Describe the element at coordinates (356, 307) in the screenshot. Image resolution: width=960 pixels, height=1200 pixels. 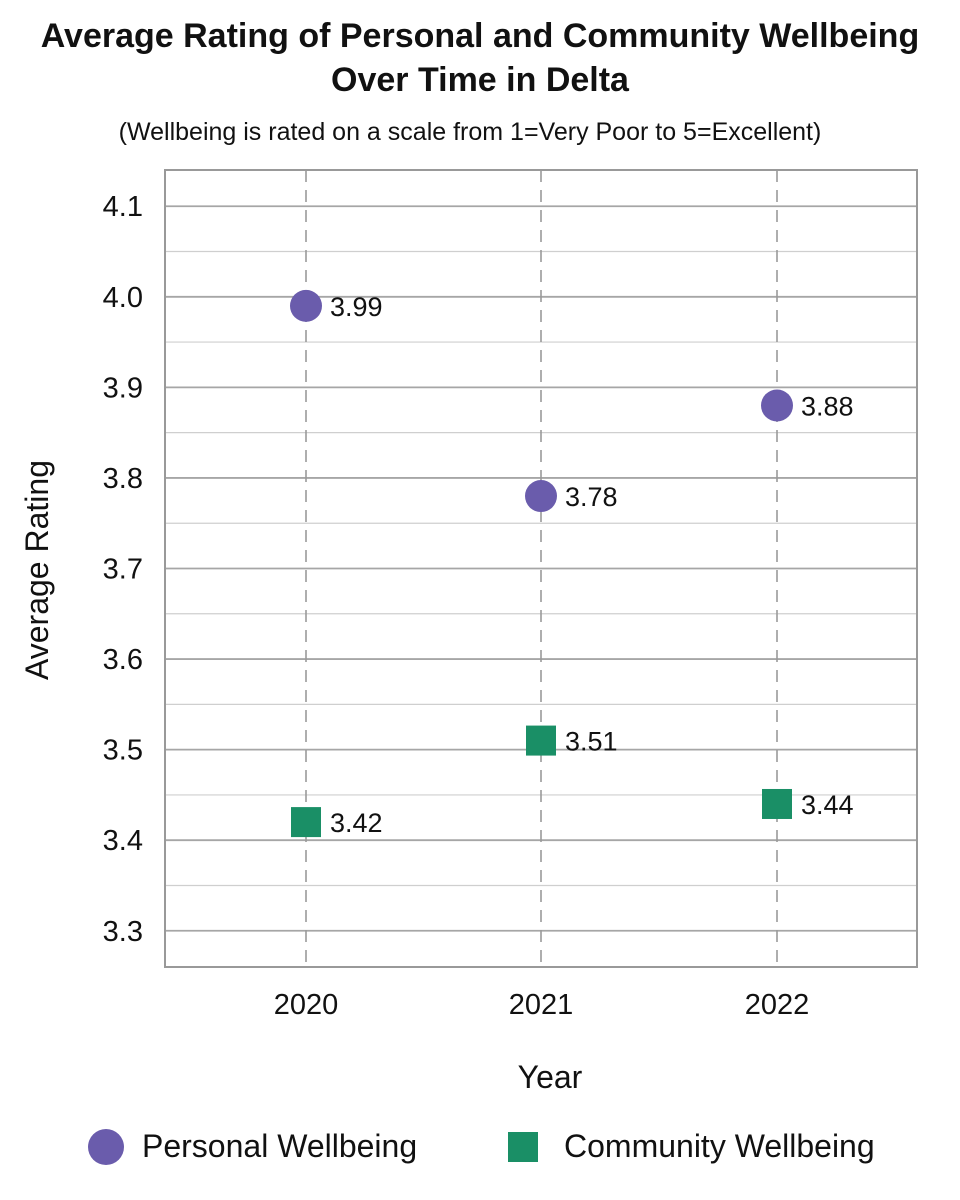
I see `data-label: 3.99` at that location.